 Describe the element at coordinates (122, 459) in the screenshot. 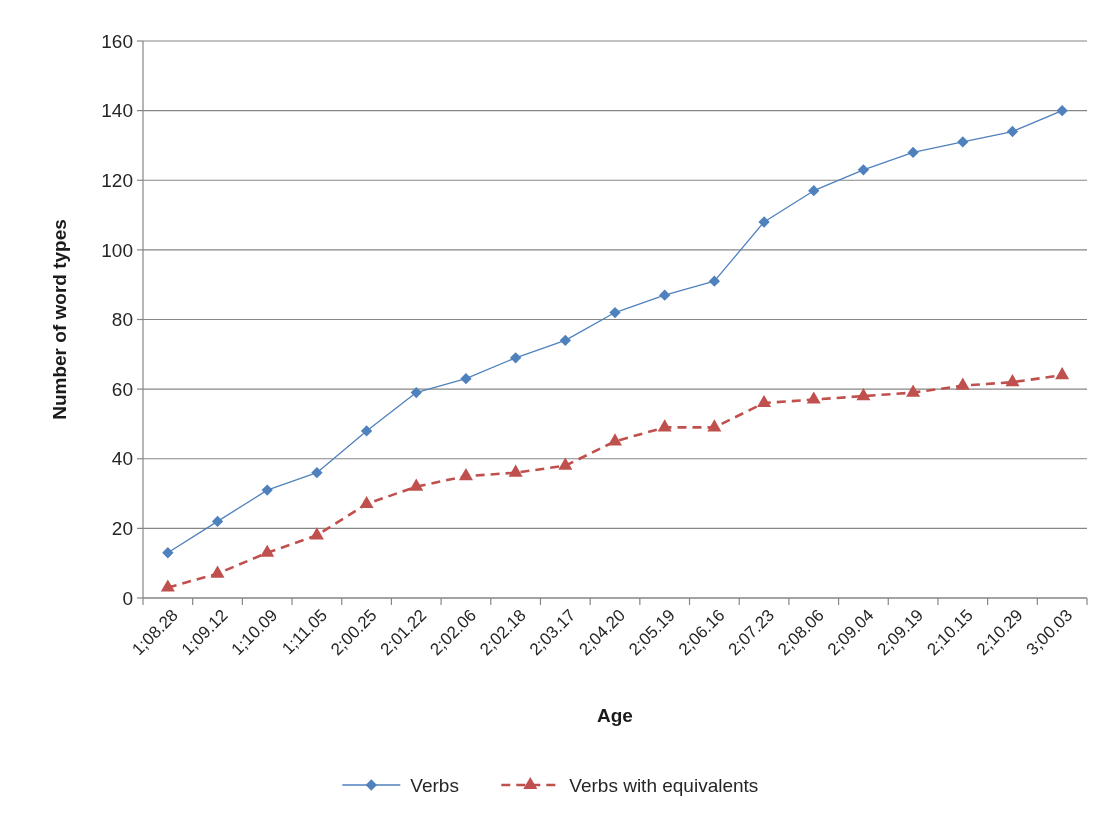

I see `y-tick-label: 40` at that location.